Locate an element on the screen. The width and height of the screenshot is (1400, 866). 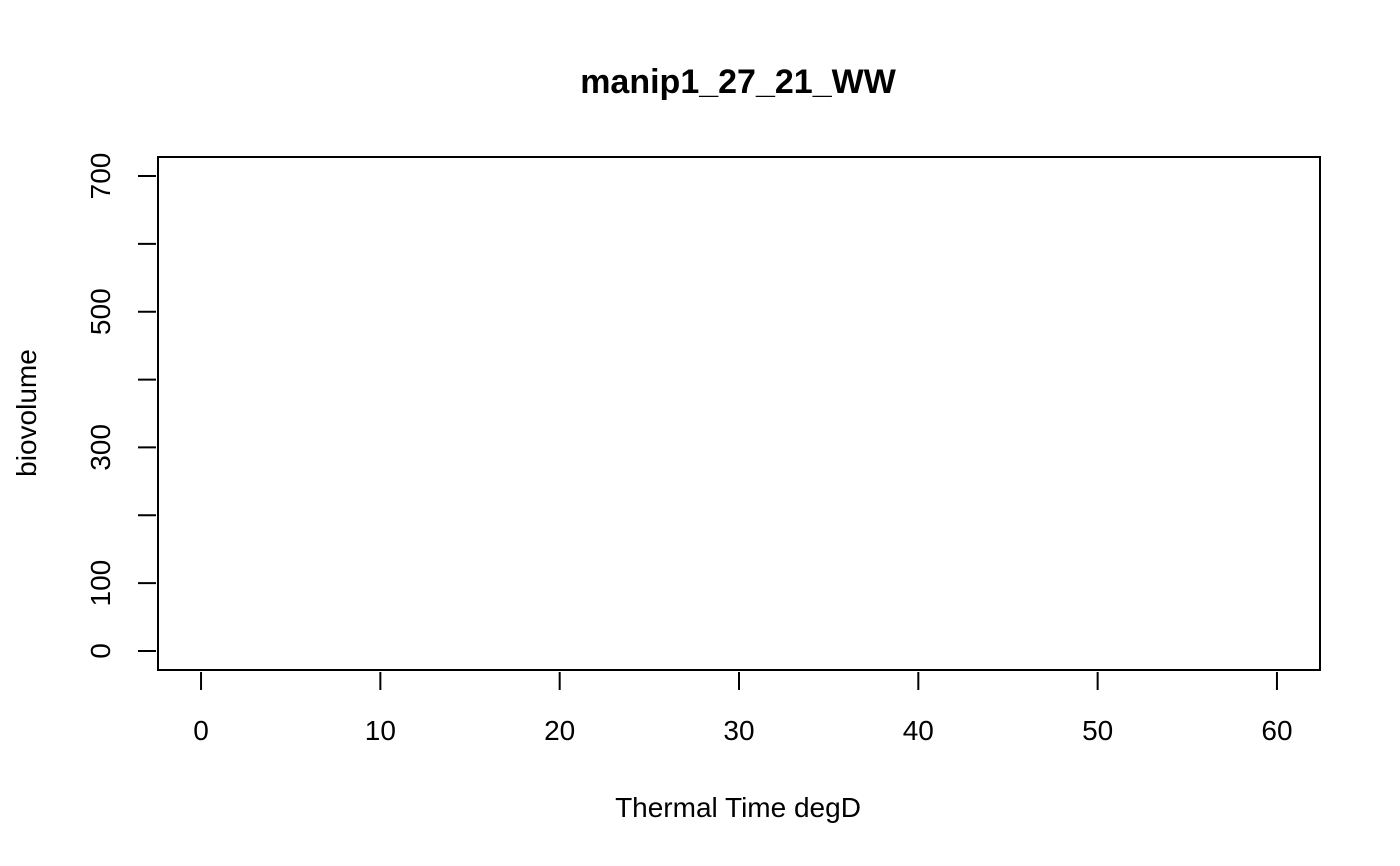
y-tick-label: 700 is located at coordinates (100, 176).